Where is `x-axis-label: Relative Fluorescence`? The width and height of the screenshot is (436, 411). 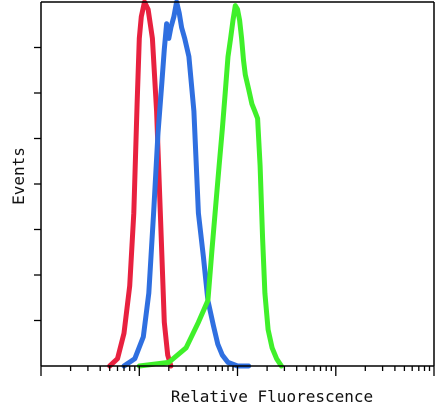 x-axis-label: Relative Fluorescence is located at coordinates (272, 396).